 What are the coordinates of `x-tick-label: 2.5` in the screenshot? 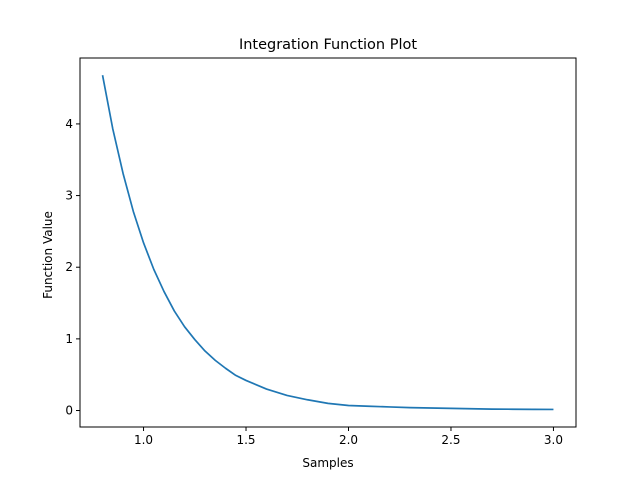 It's located at (450, 440).